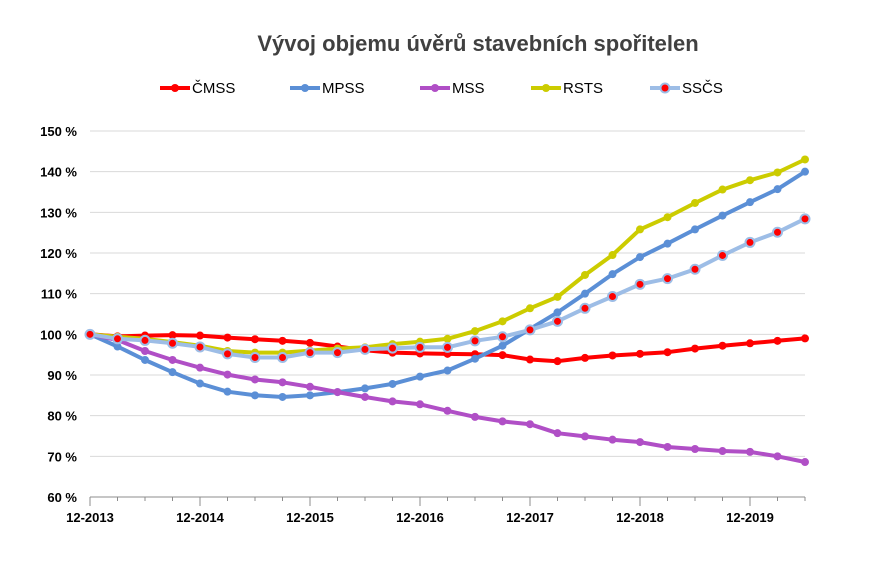 This screenshot has width=874, height=563. Describe the element at coordinates (58, 172) in the screenshot. I see `y-tick-label: 140 %` at that location.